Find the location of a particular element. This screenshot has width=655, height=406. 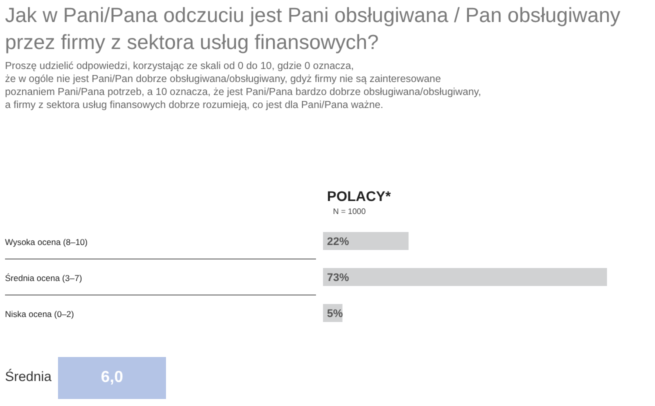

data-label: 73% is located at coordinates (338, 278).